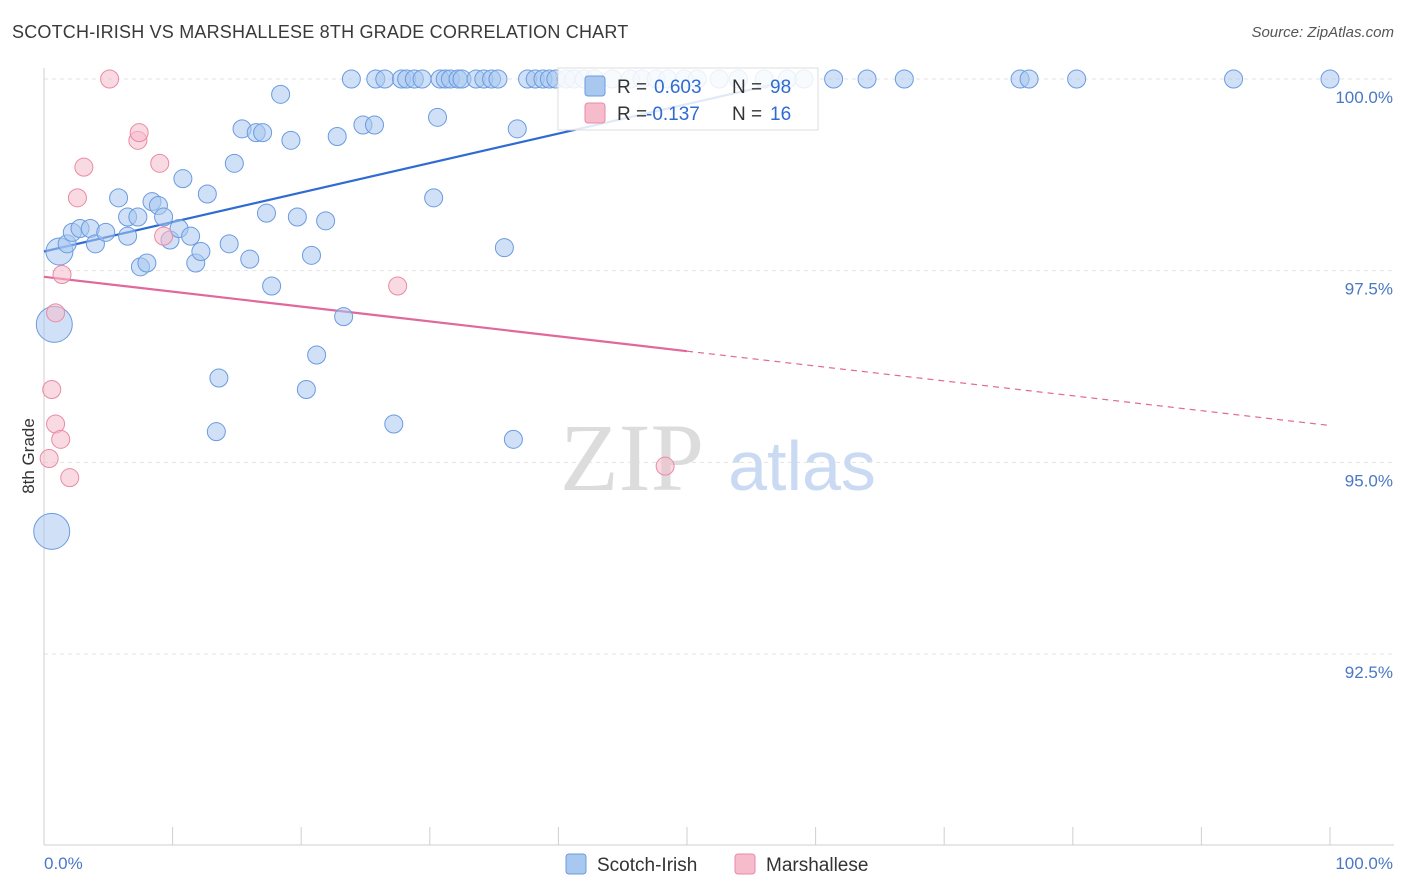 The height and width of the screenshot is (892, 1406). Describe the element at coordinates (1369, 289) in the screenshot. I see `y-tick-label-1: 97.5%` at that location.